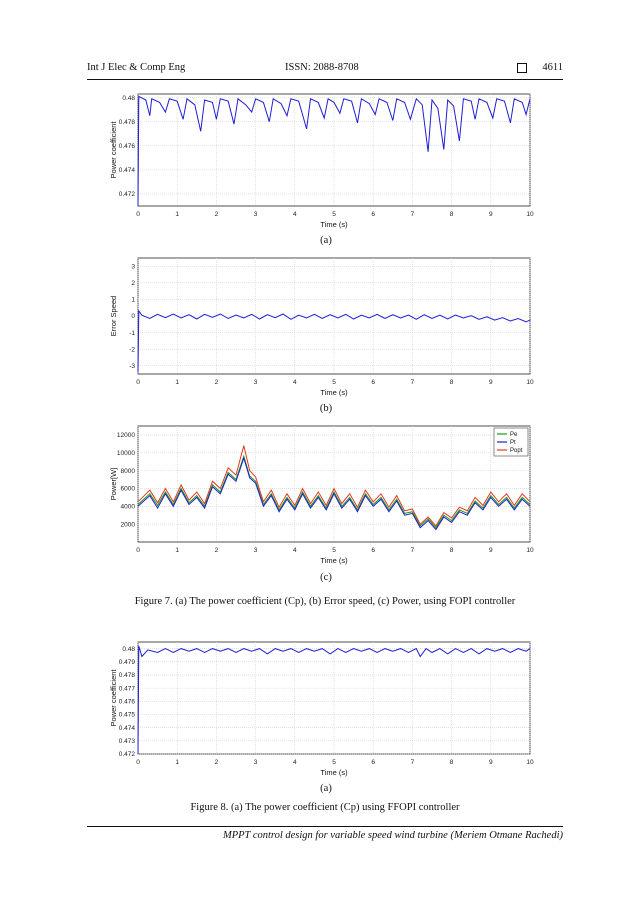 The image size is (638, 902). I want to click on series-line-pt, so click(334, 493).